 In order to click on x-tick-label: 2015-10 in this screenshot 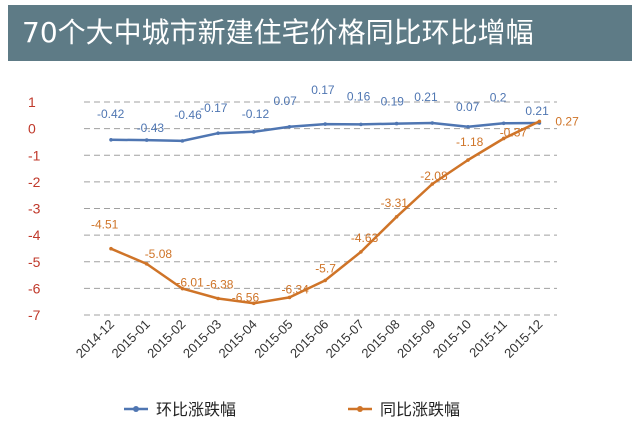, I will do `click(452, 339)`.